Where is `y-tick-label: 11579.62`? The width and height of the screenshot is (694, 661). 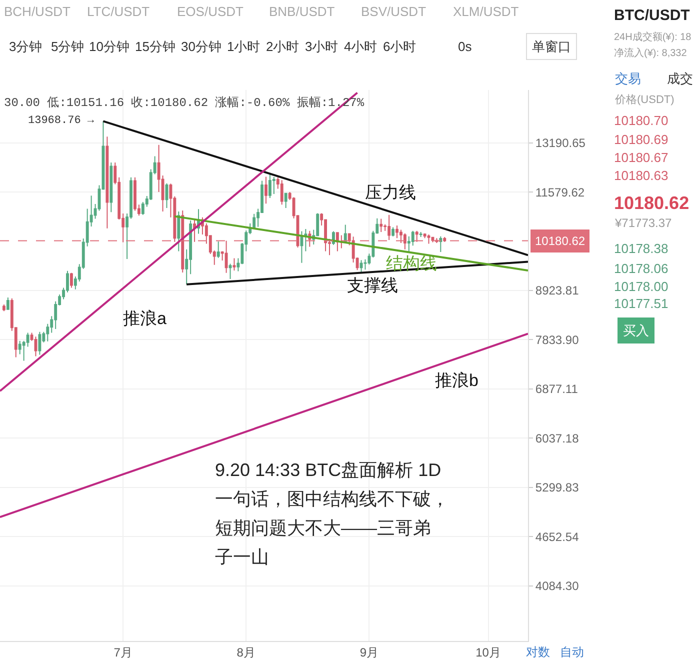
y-tick-label: 11579.62 is located at coordinates (560, 192).